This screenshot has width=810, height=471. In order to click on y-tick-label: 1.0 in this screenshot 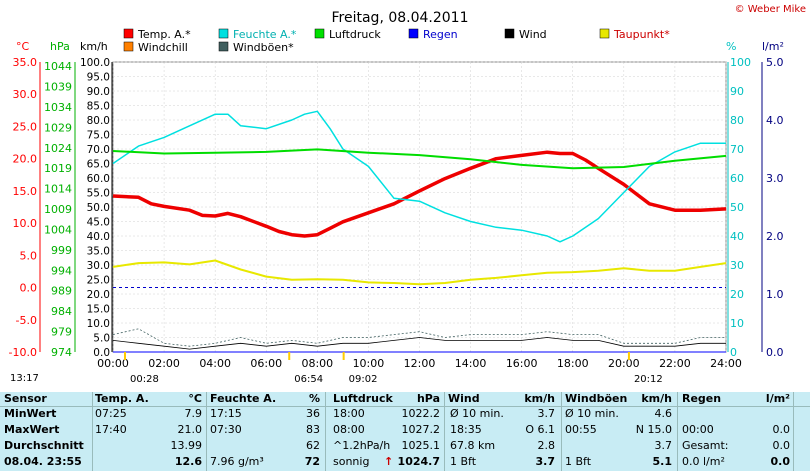, I will do `click(775, 294)`.